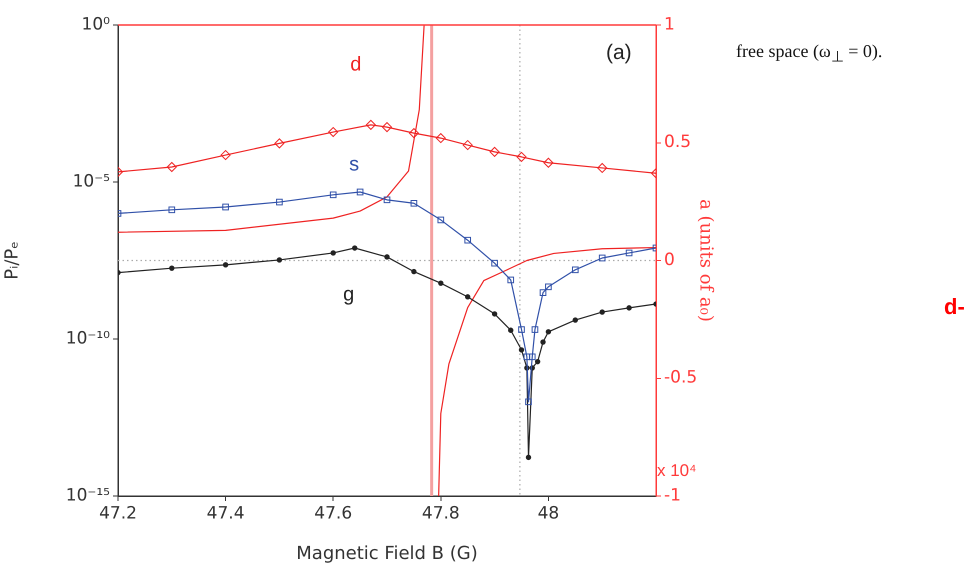 The image size is (980, 567). I want to click on y2-tick-label: -0.5, so click(681, 378).